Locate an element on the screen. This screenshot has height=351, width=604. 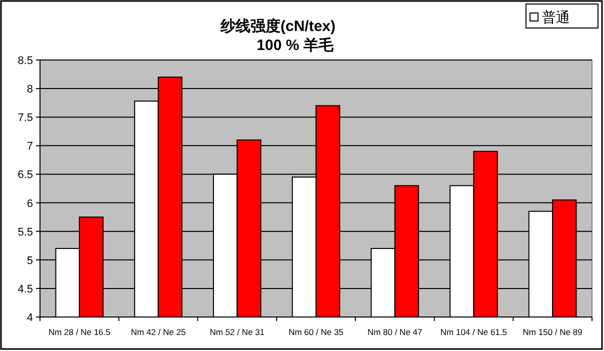
y-tick-label: 8.5 is located at coordinates (25, 61).